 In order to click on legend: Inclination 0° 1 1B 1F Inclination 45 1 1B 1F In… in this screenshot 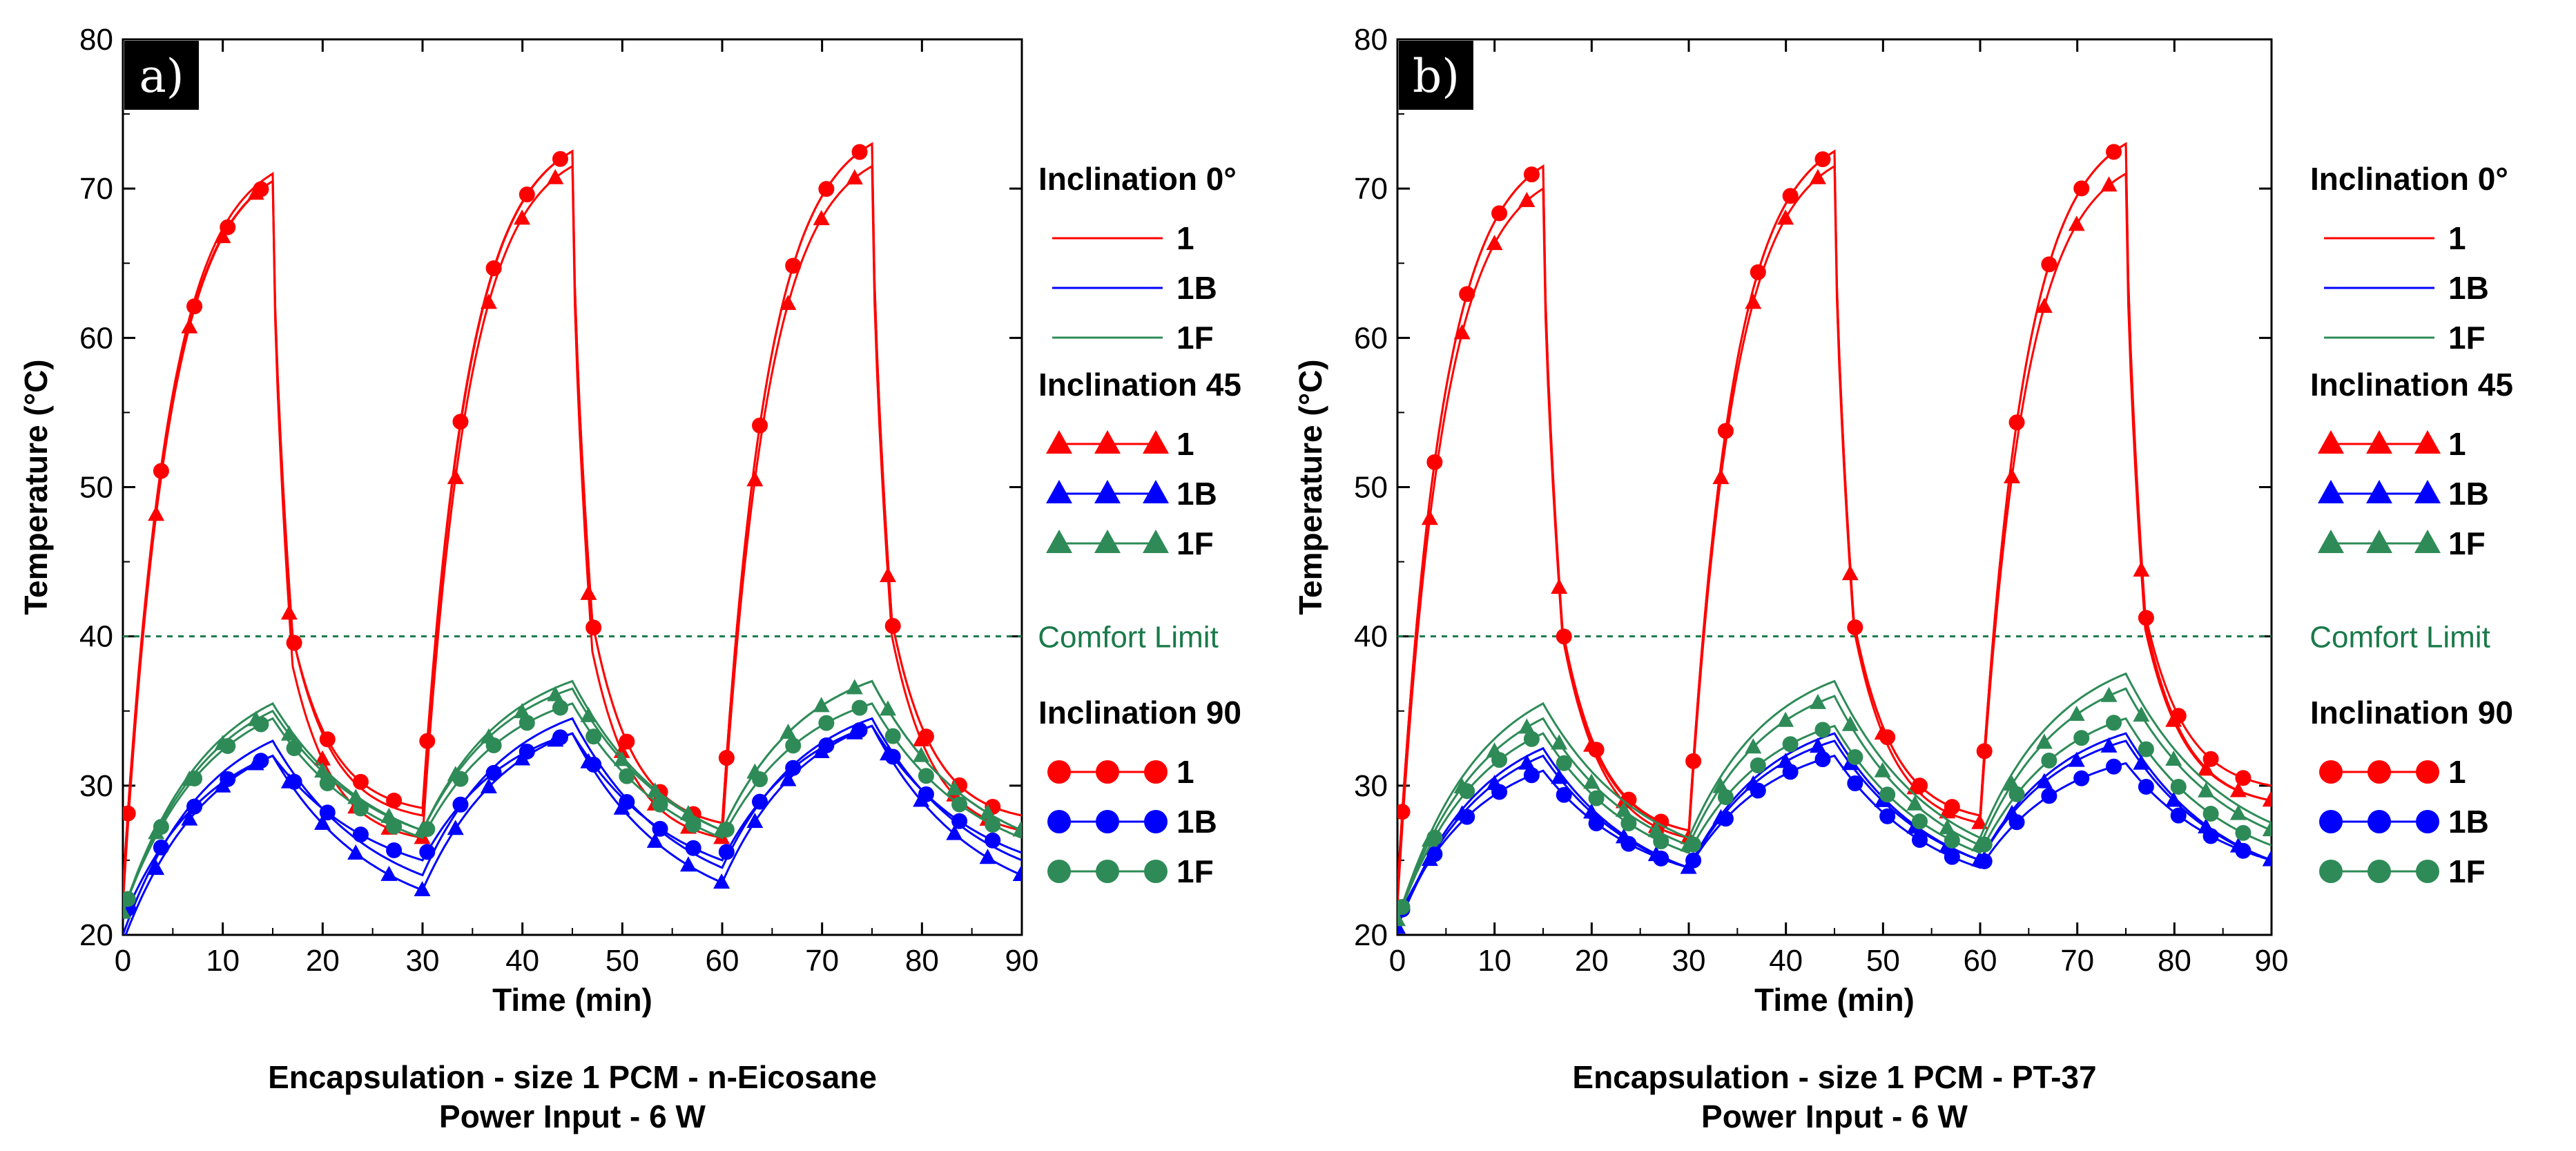, I will do `click(1140, 525)`.